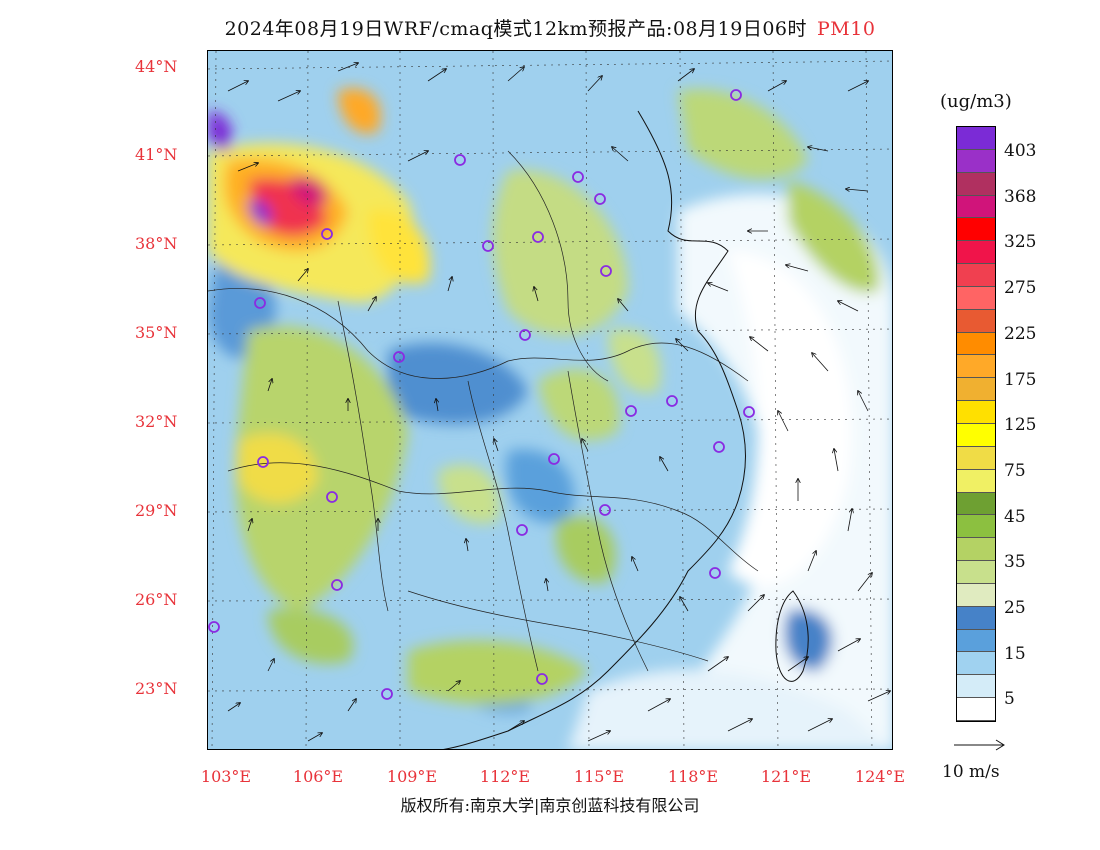  Describe the element at coordinates (1015, 516) in the screenshot. I see `colorbar-label: 45` at that location.